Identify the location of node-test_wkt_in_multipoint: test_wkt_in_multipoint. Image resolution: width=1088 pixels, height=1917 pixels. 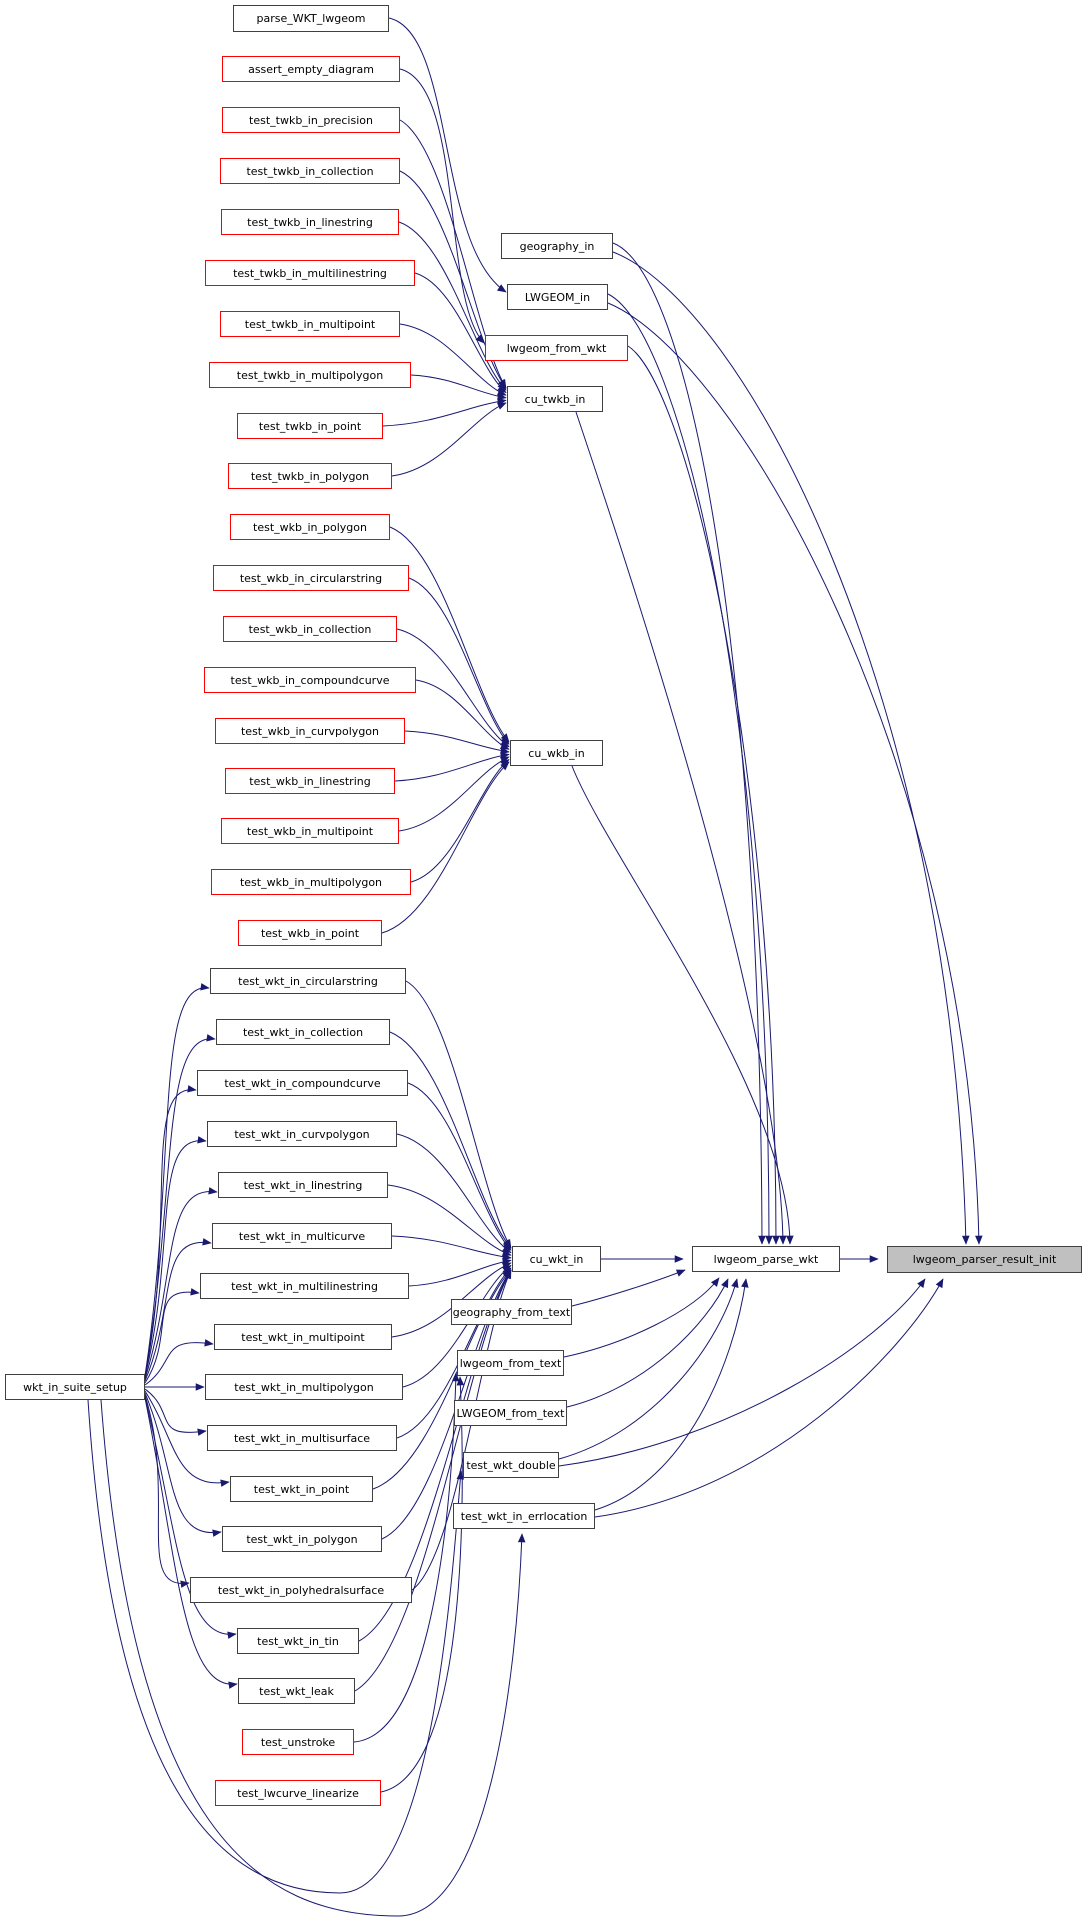
(303, 1337).